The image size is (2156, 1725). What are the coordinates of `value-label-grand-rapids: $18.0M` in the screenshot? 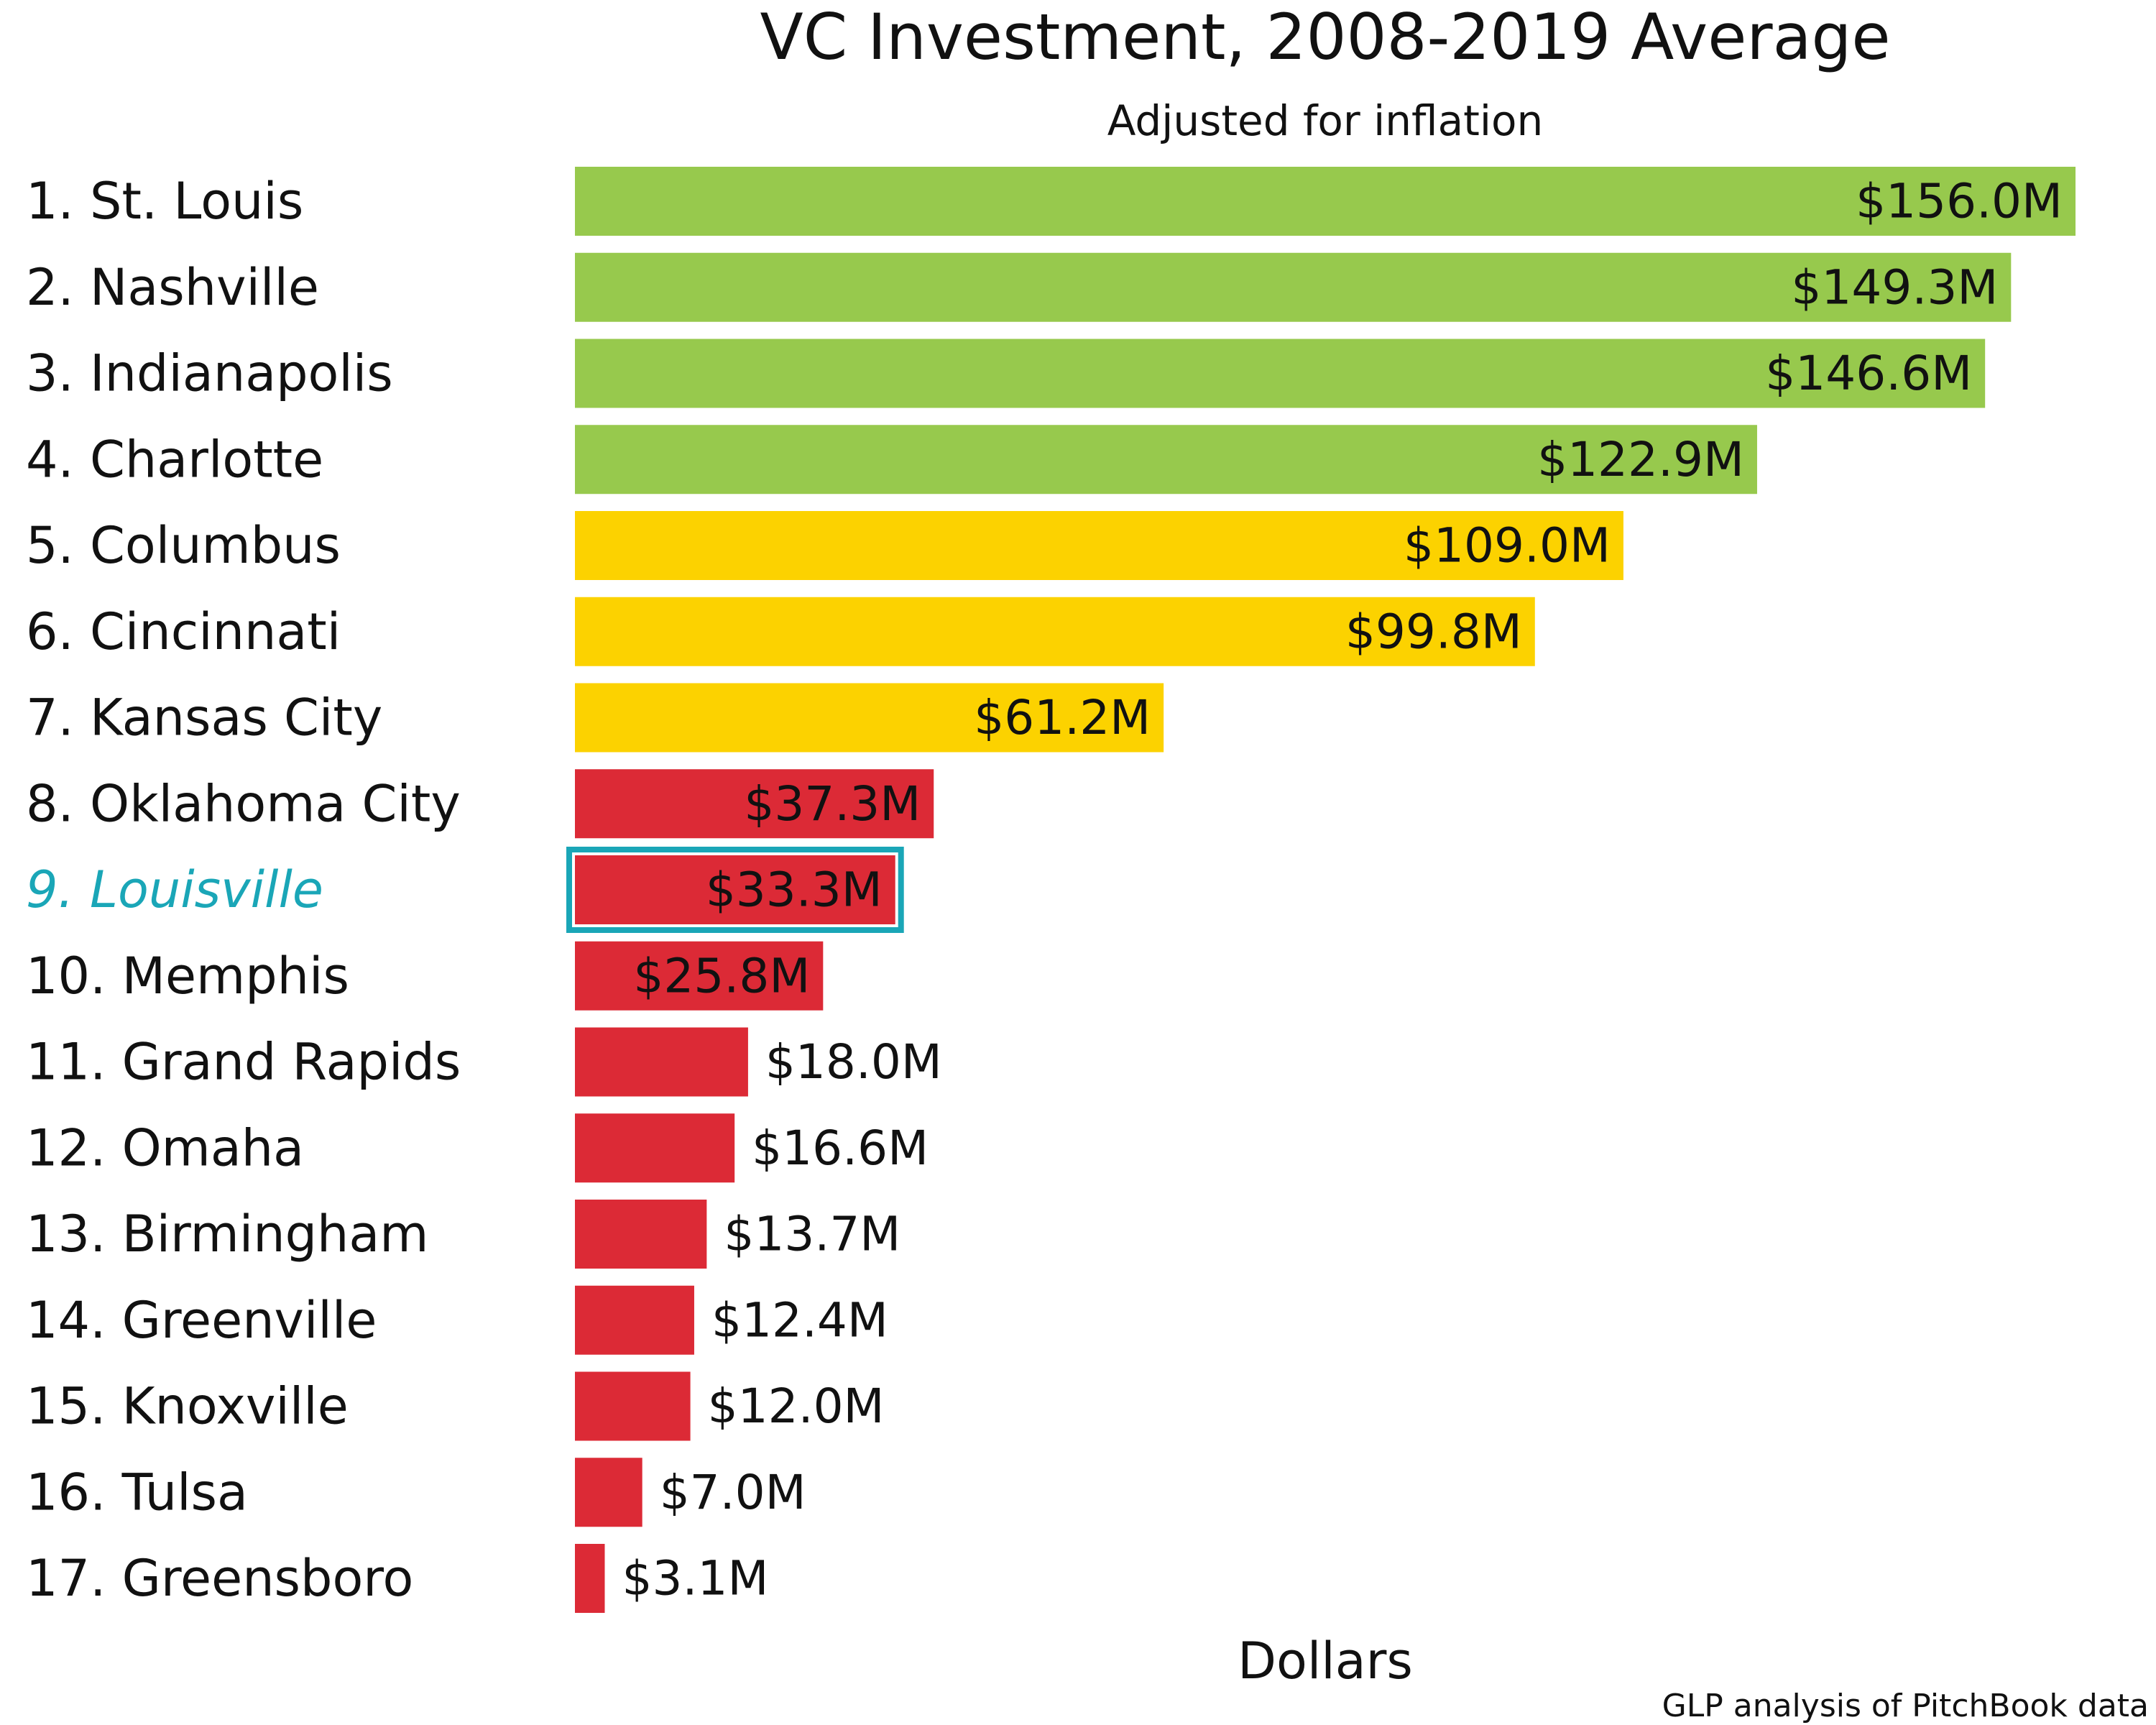 It's located at (854, 1062).